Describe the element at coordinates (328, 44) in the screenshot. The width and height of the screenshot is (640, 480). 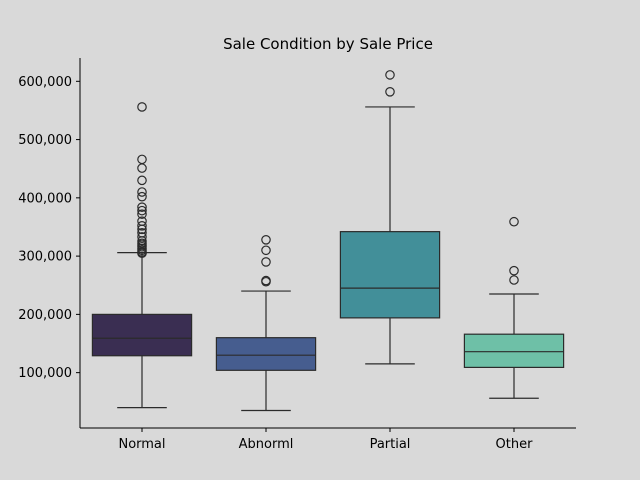
I see `chart-title: Sale Condition by Sale Price` at that location.